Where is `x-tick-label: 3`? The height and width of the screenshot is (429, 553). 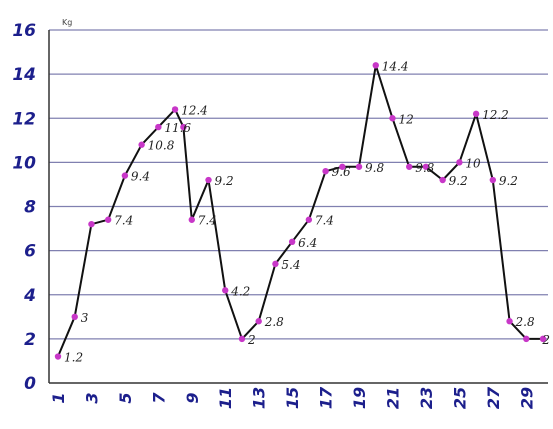 x-tick-label: 3 is located at coordinates (91, 397).